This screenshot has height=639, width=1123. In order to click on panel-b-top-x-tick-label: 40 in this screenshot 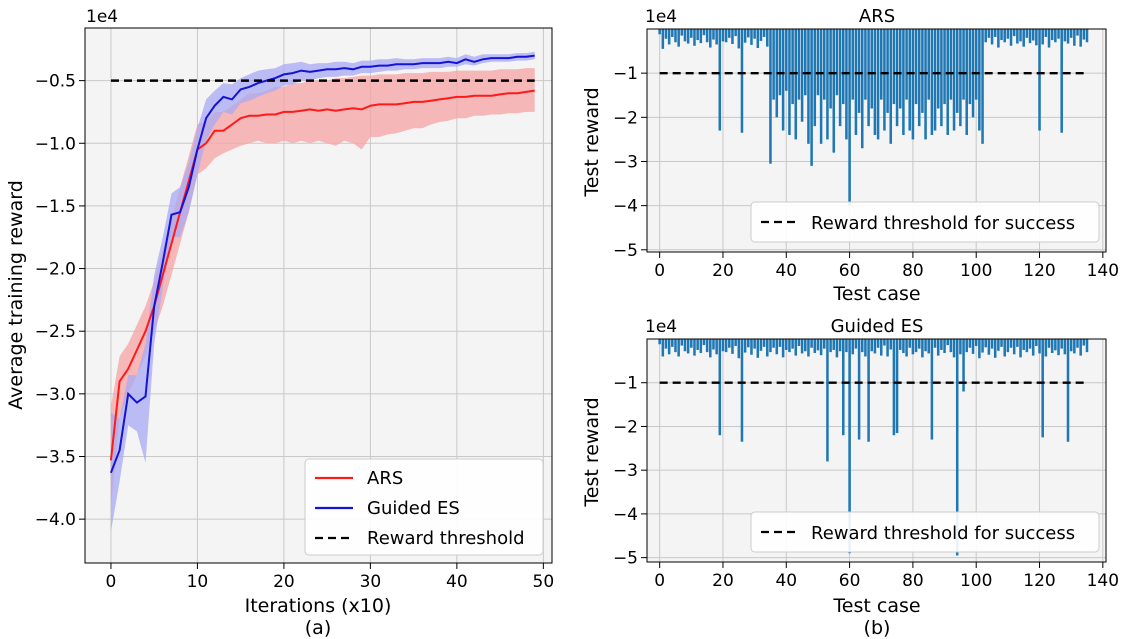, I will do `click(786, 271)`.